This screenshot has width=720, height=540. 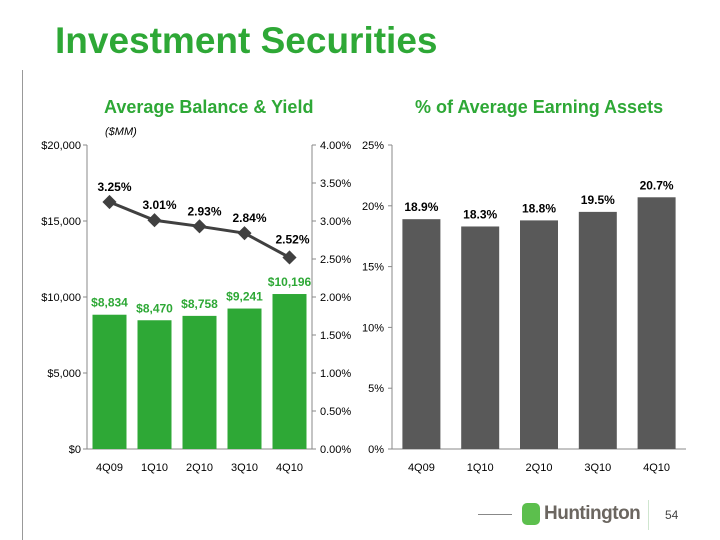 What do you see at coordinates (290, 282) in the screenshot?
I see `balance-label: $10,196` at bounding box center [290, 282].